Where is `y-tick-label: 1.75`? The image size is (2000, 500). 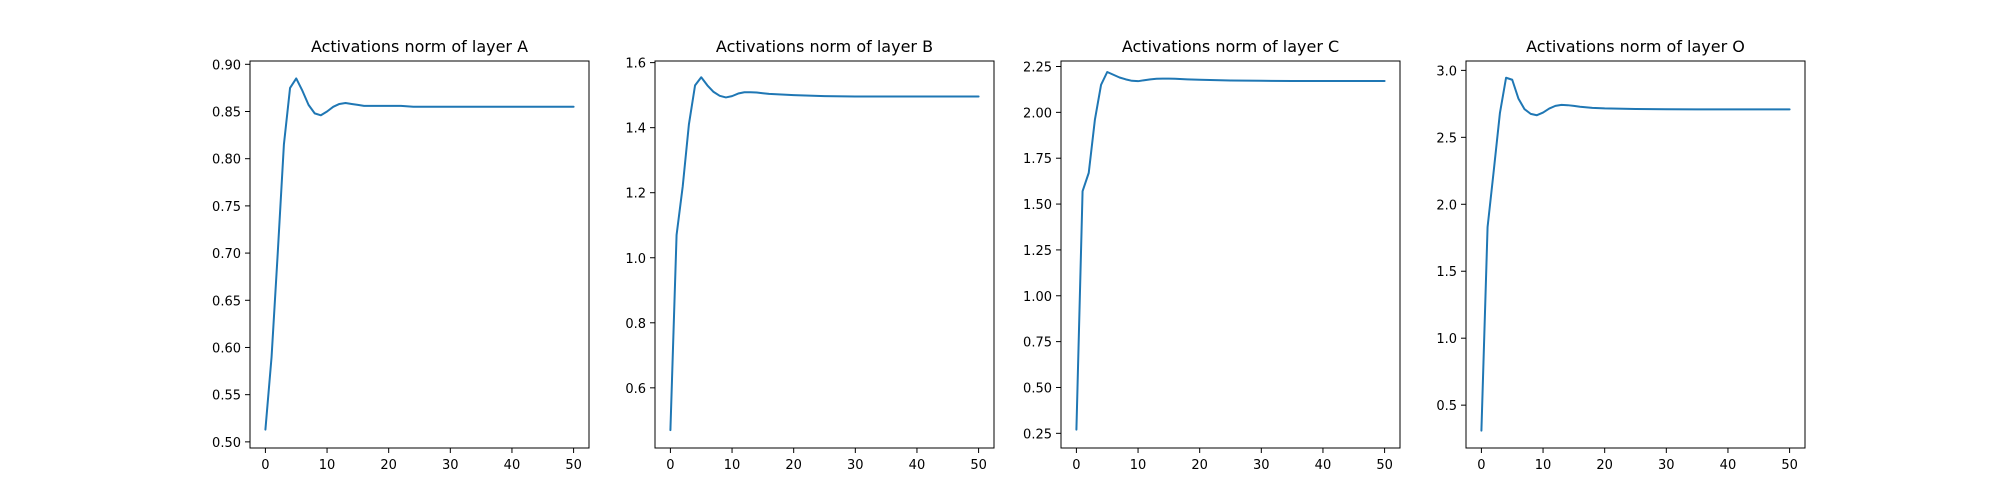
y-tick-label: 1.75 is located at coordinates (1037, 159).